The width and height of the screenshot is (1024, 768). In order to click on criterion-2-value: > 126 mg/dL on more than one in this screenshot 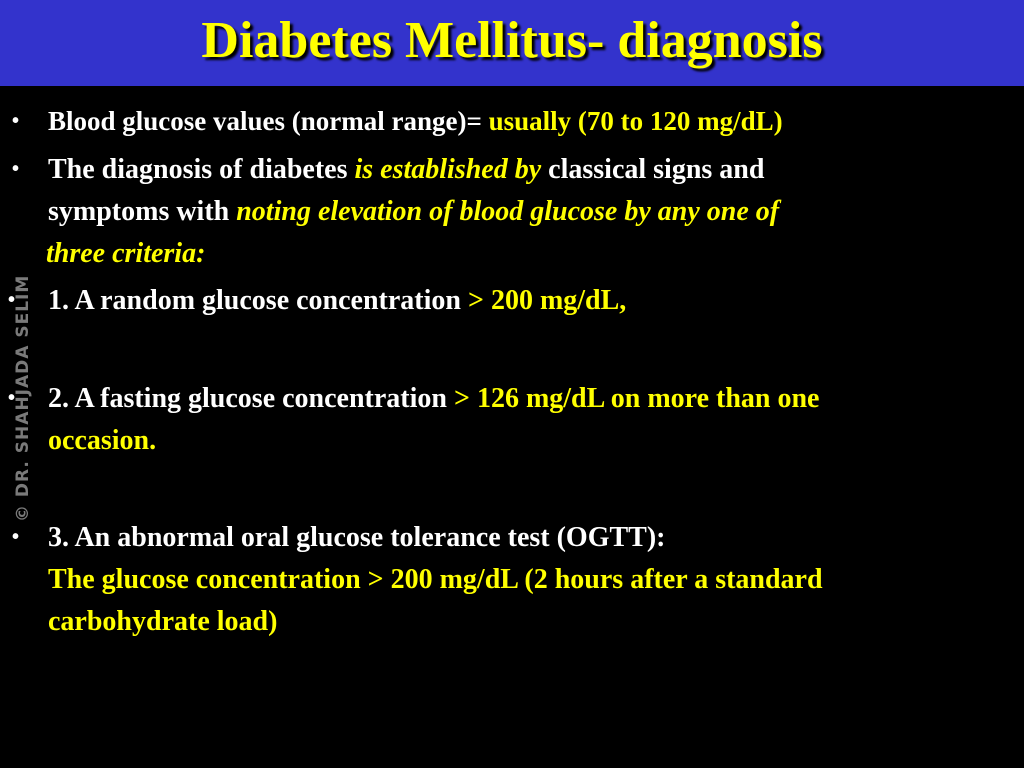, I will do `click(637, 398)`.